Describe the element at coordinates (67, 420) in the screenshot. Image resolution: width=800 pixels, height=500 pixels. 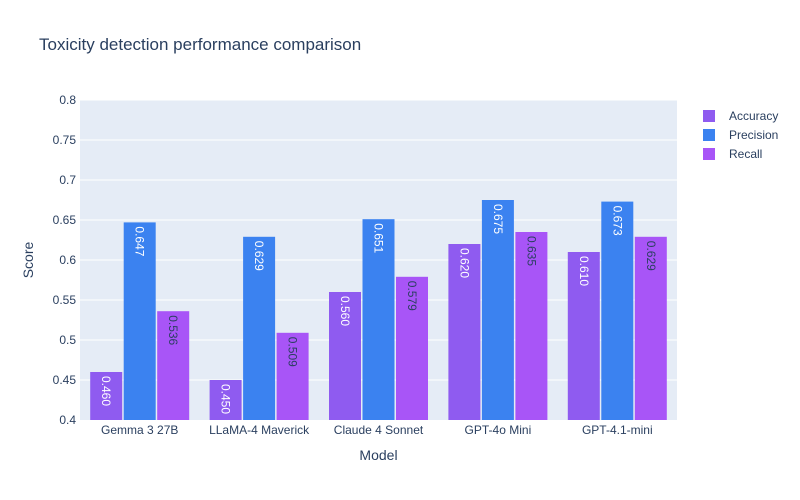
I see `y-tick-label: 0.4` at that location.